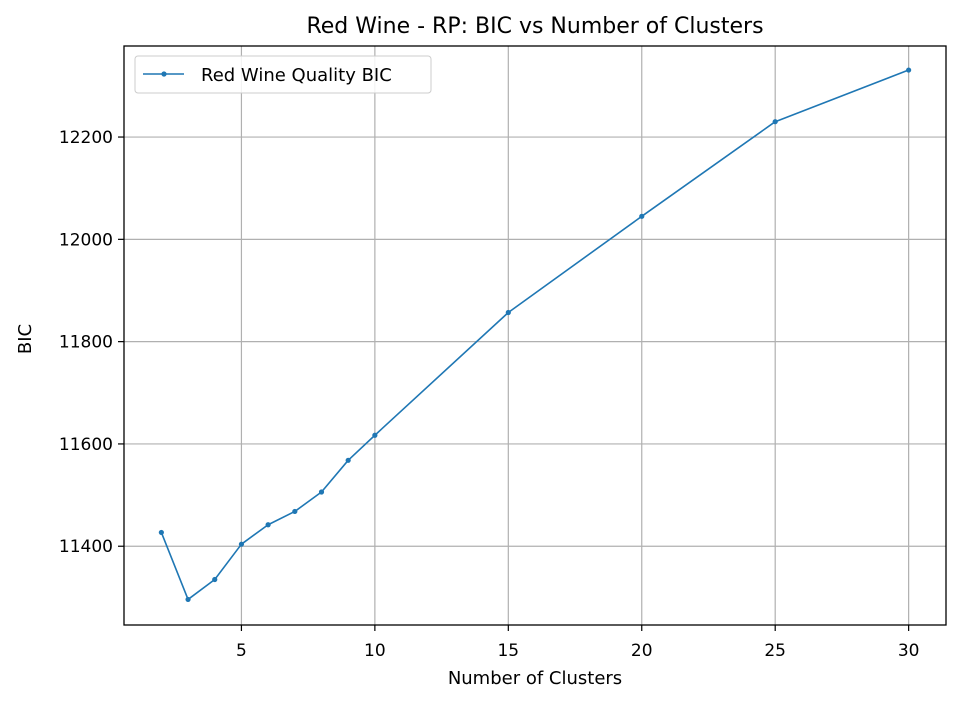 Image resolution: width=964 pixels, height=704 pixels. Describe the element at coordinates (642, 651) in the screenshot. I see `x-tick-label: 20` at that location.